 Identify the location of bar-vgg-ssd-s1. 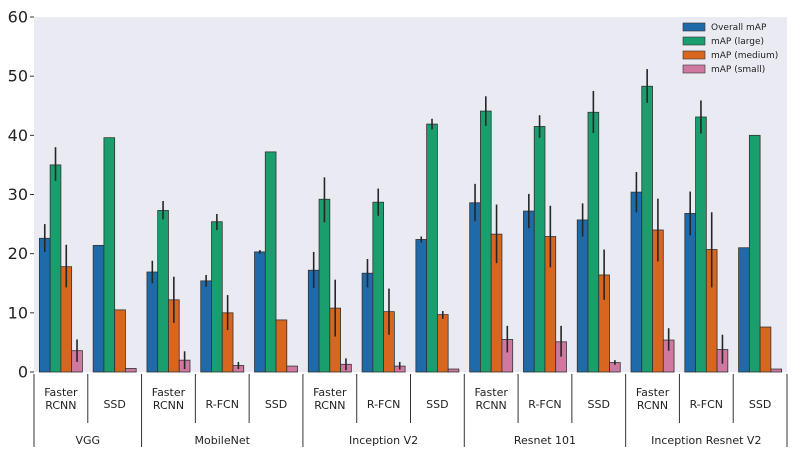
(109, 255).